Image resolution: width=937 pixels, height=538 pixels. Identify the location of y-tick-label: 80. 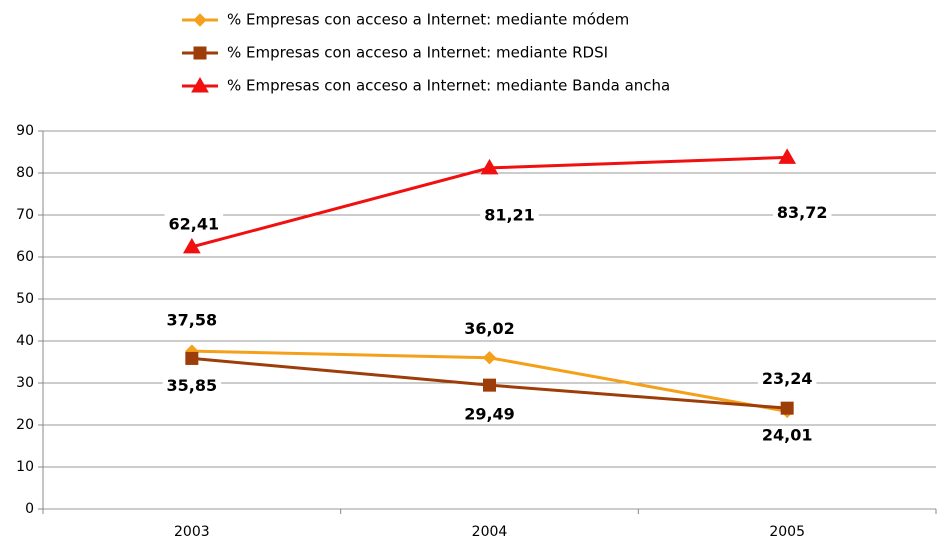
(25, 173).